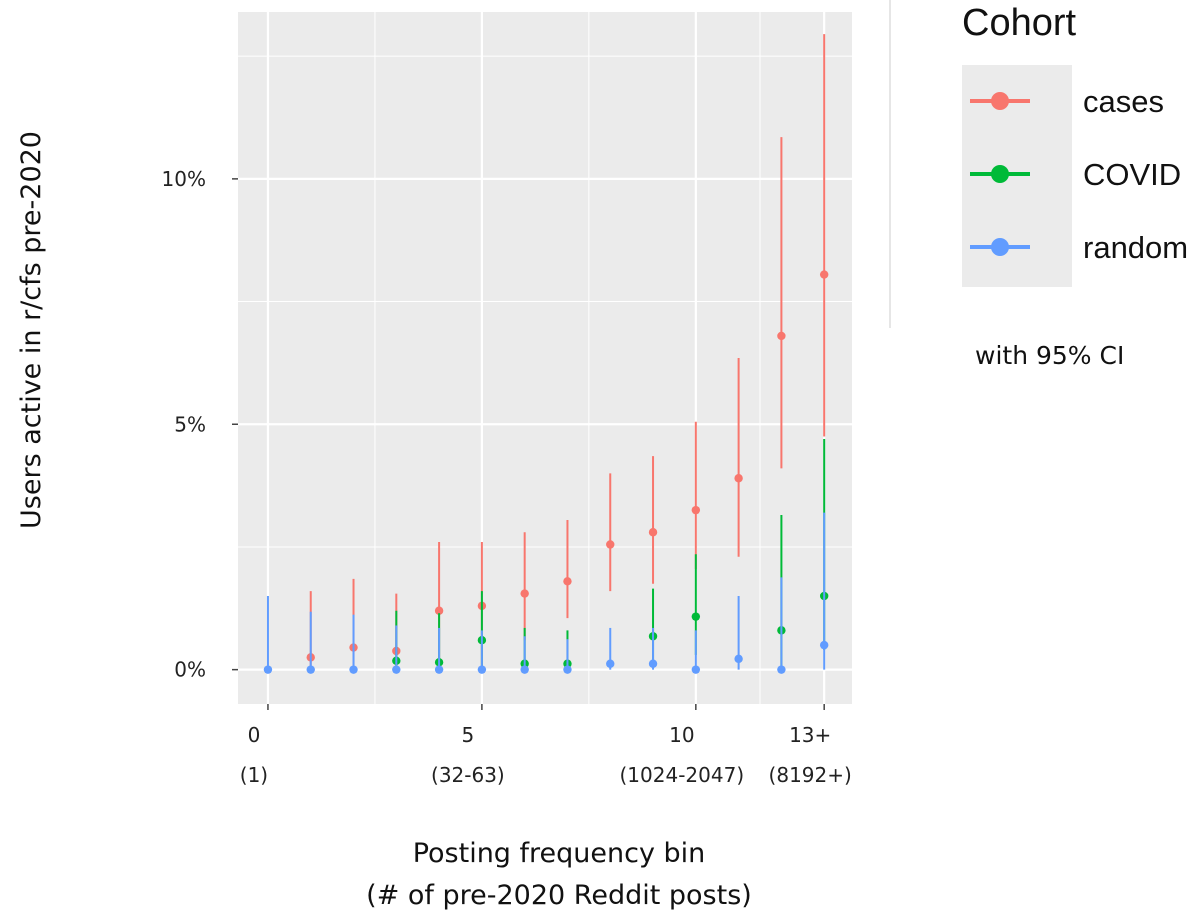  Describe the element at coordinates (1075, 174) in the screenshot. I see `legend-item-COVID: COVID` at that location.